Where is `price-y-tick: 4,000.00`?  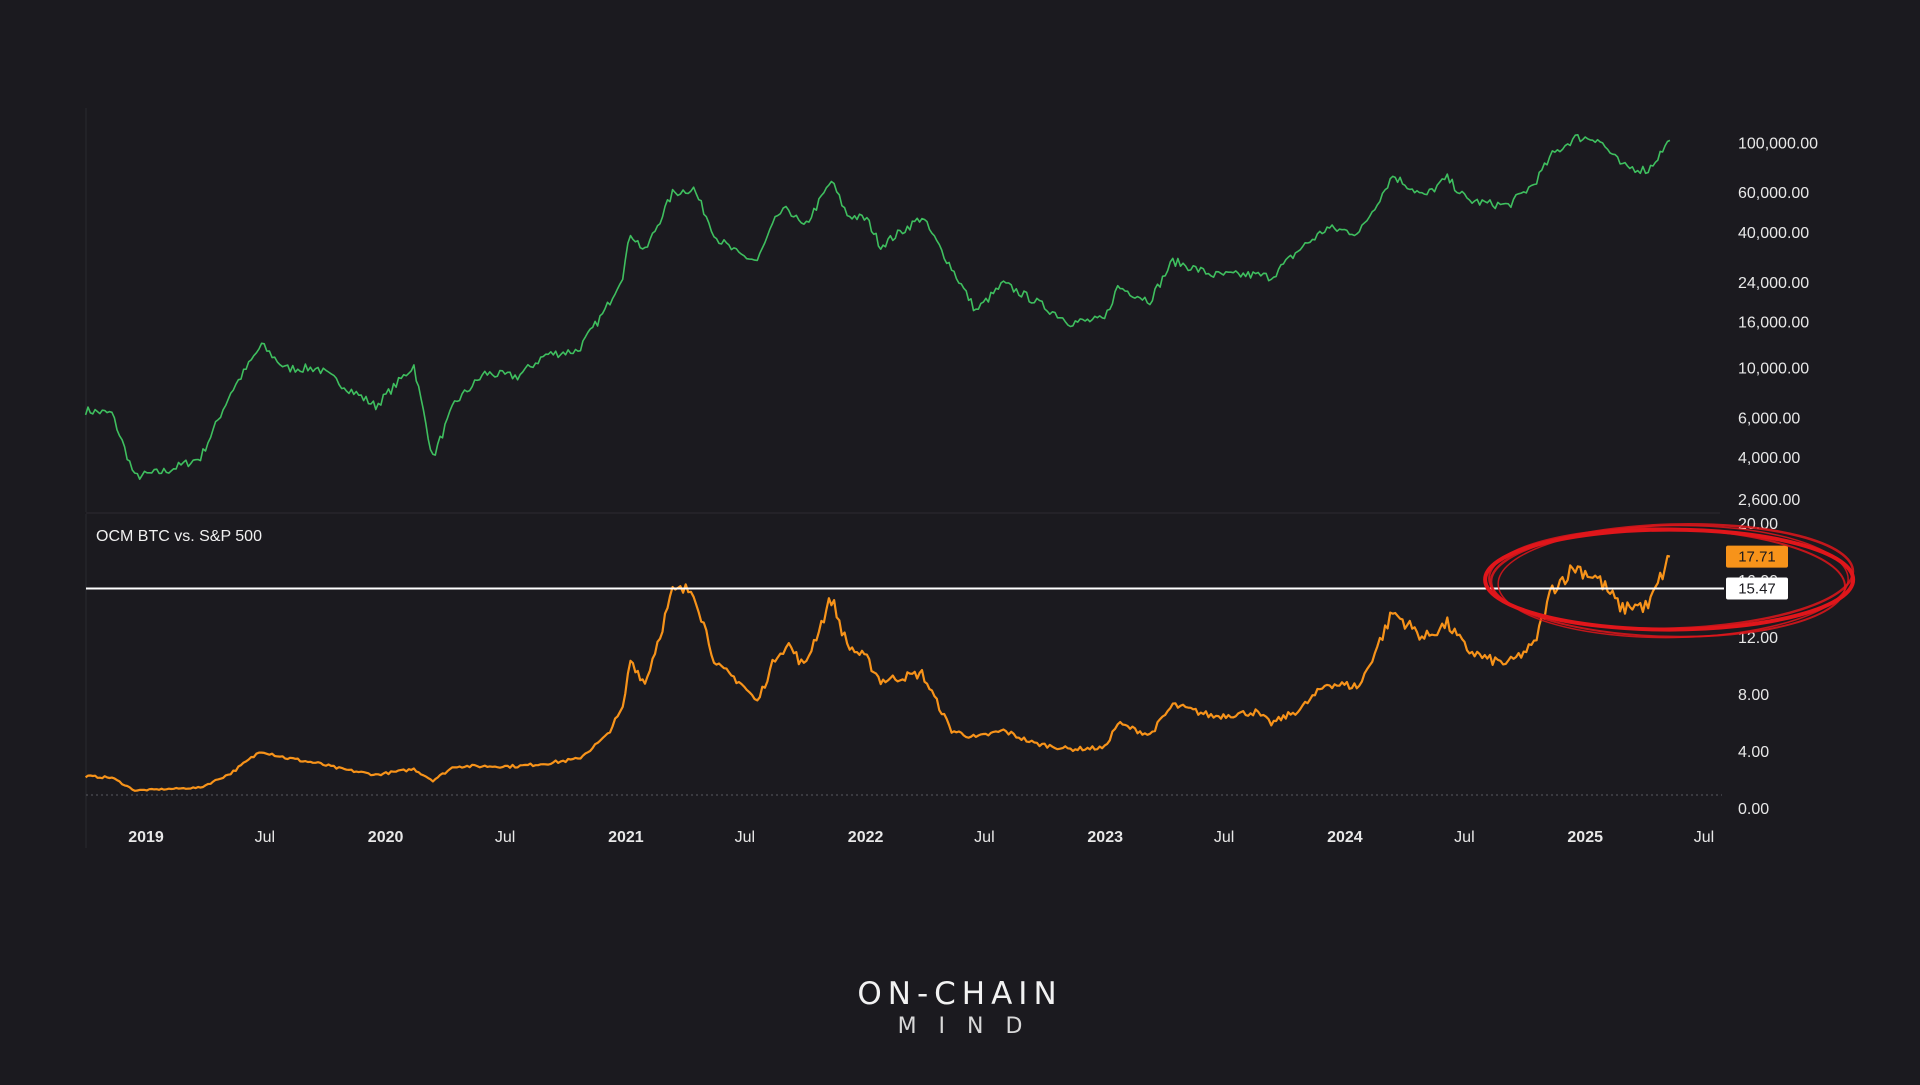
price-y-tick: 4,000.00 is located at coordinates (1769, 458).